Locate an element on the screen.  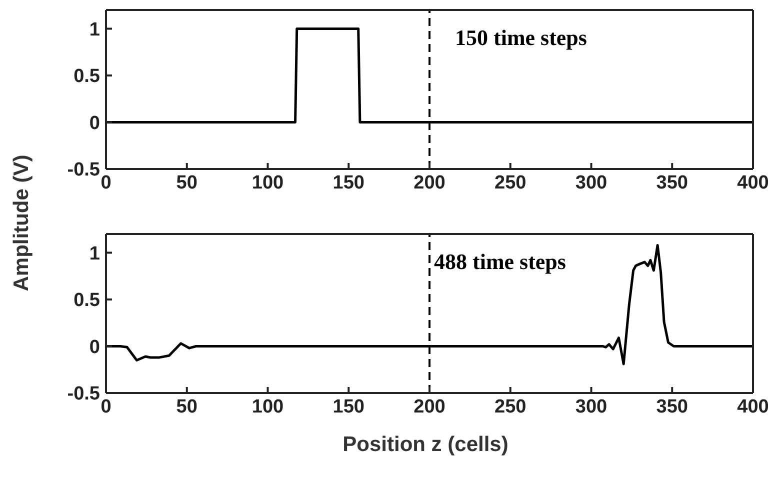
y-axis-title: Amplitude (V) is located at coordinates (22, 223).